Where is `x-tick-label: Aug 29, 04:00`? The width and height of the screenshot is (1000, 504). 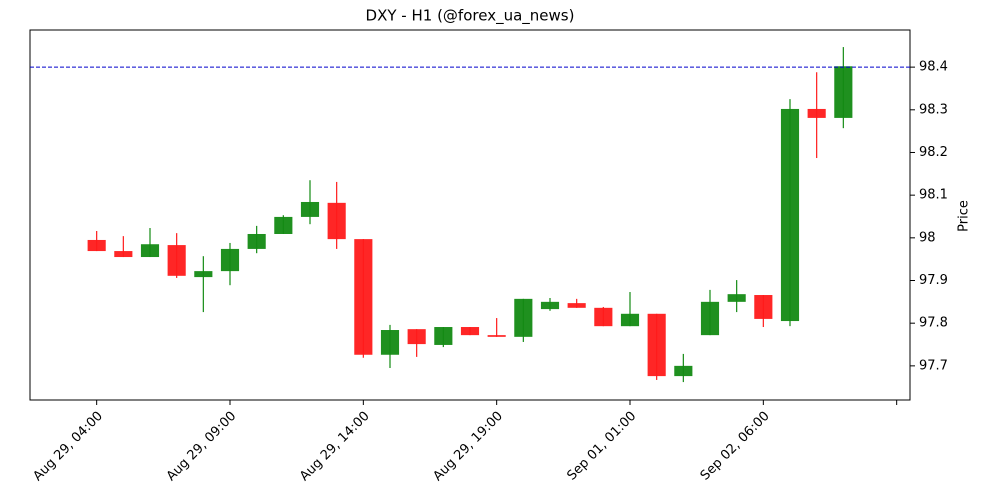 x-tick-label: Aug 29, 04:00 is located at coordinates (68, 447).